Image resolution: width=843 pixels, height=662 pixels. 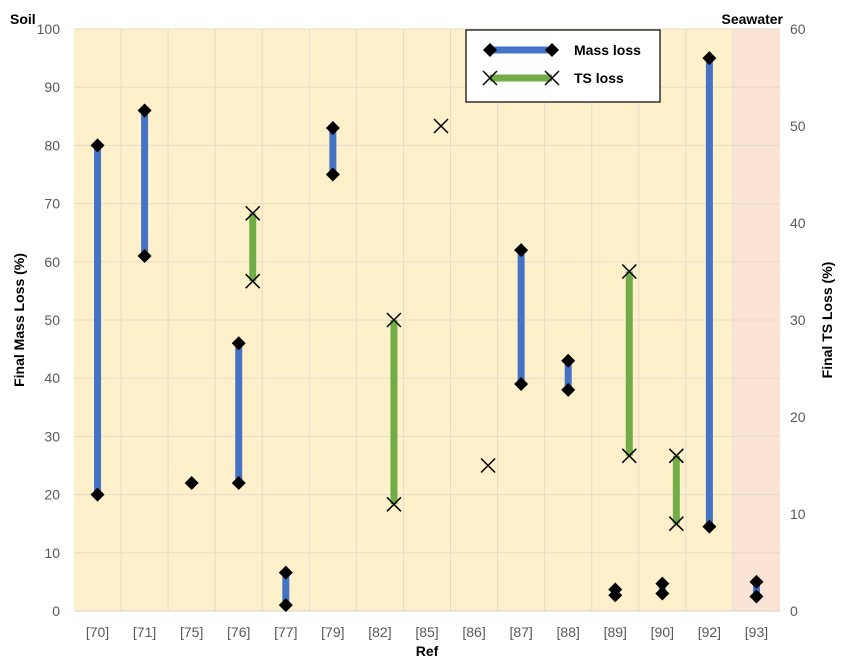 I want to click on left-tick-label: 70, so click(x=52, y=204).